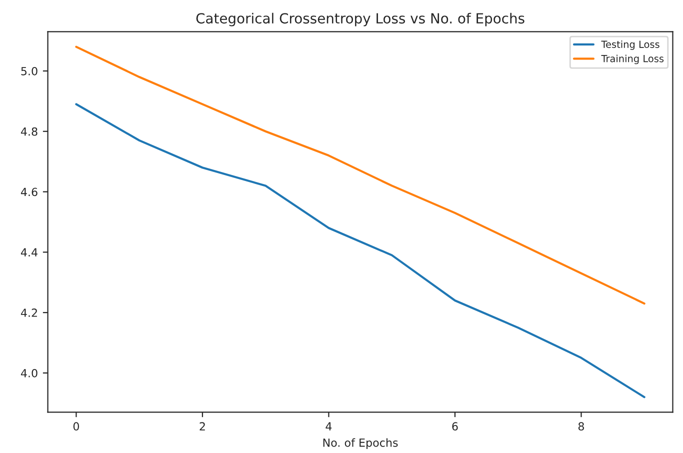  I want to click on y-tick-label: 4.6, so click(29, 192).